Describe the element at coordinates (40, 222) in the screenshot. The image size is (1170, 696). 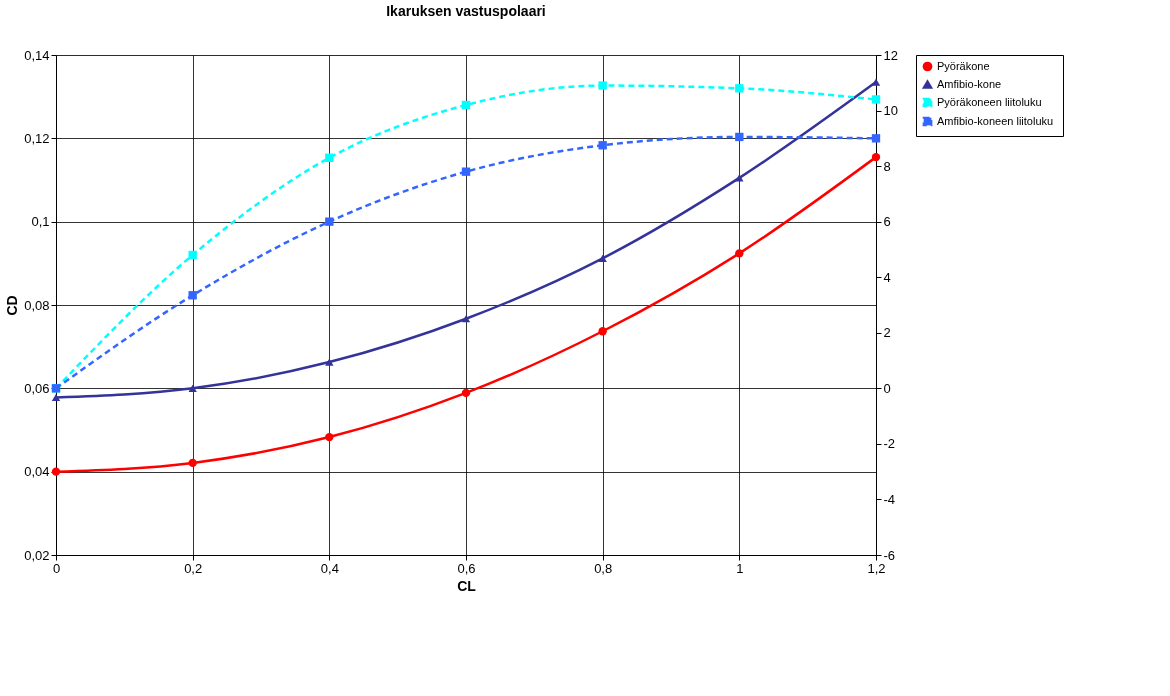
I see `y-tick-label: 0,1` at that location.